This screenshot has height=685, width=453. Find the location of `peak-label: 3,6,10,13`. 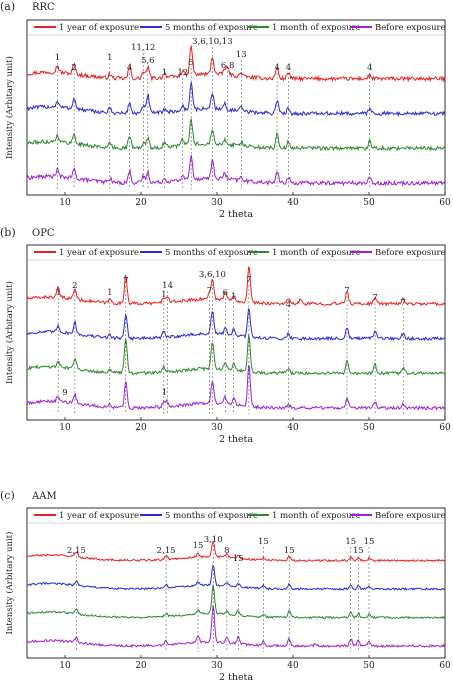

peak-label: 3,6,10,13 is located at coordinates (212, 42).